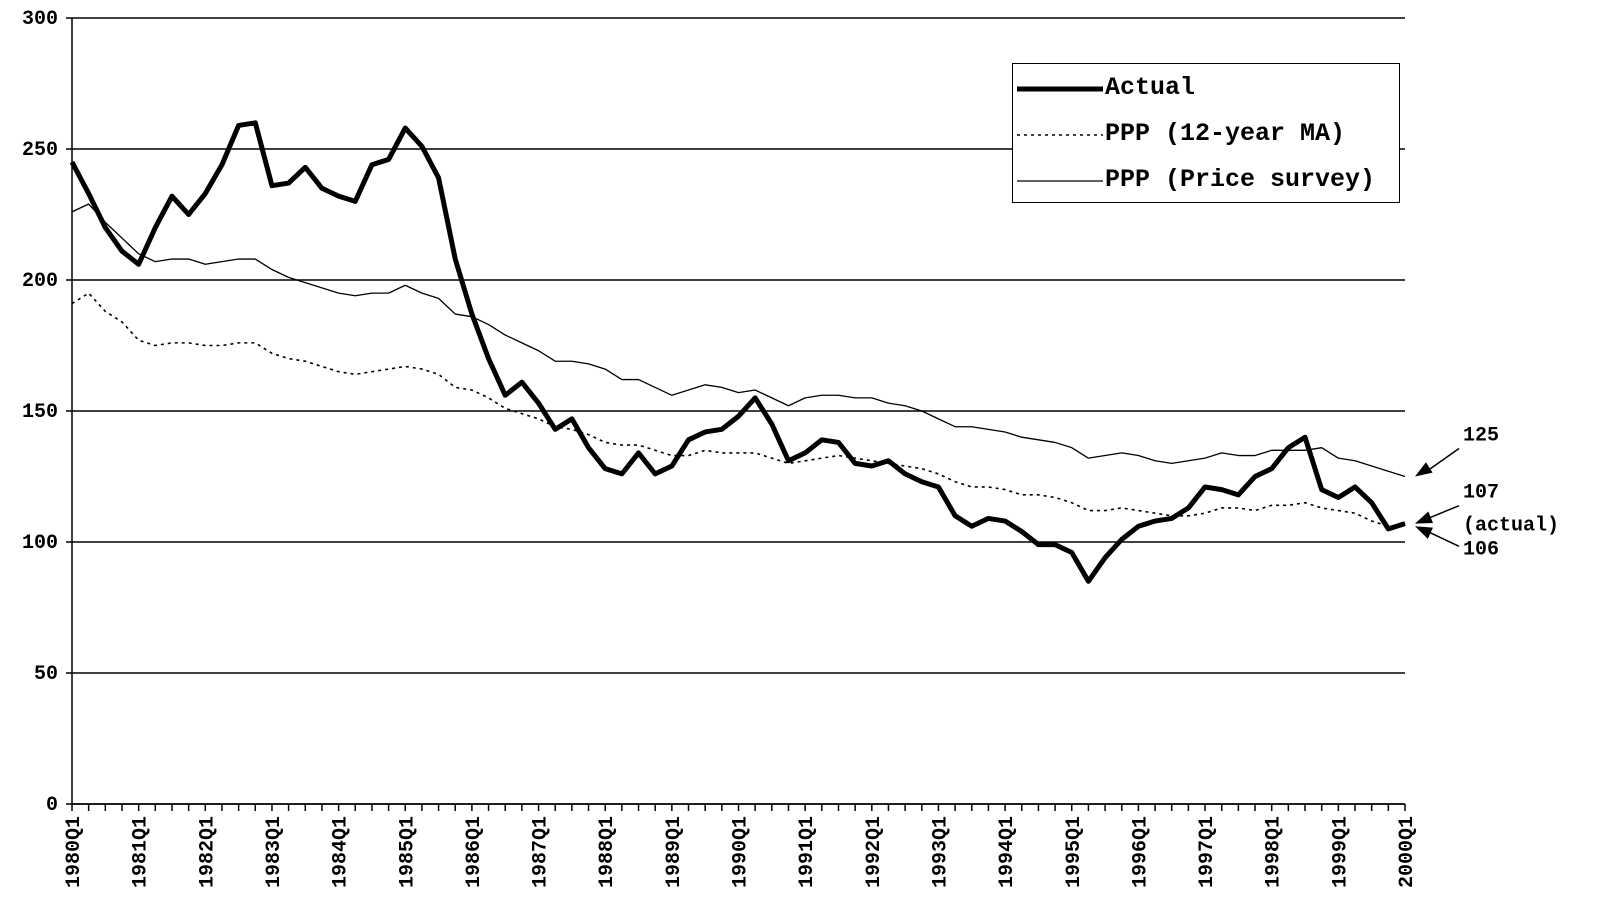 Image resolution: width=1602 pixels, height=906 pixels. What do you see at coordinates (207, 852) in the screenshot?
I see `x-tick-label: 1982Q1` at bounding box center [207, 852].